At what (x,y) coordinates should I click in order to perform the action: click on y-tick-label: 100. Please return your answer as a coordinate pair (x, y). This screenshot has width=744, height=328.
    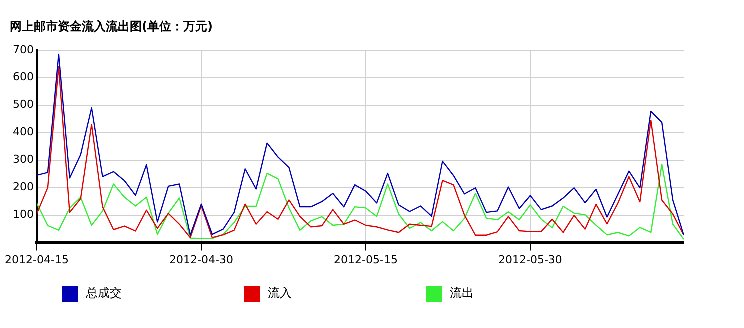
    Looking at the image, I should click on (23, 215).